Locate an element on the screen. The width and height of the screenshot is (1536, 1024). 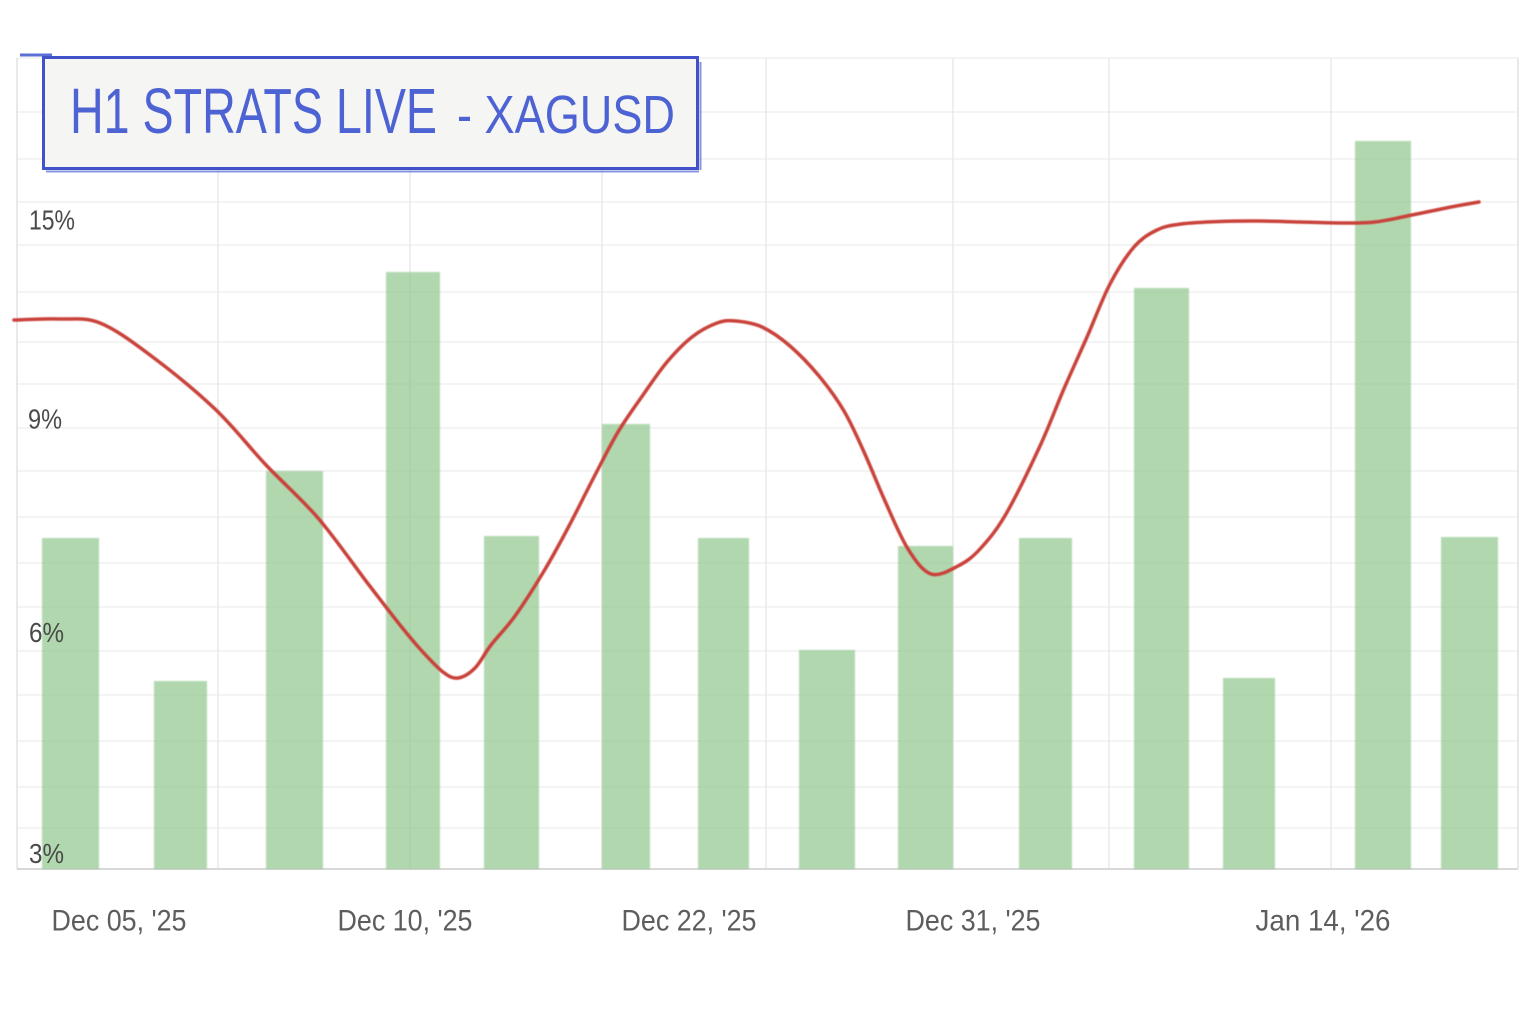
svg-text: 6% is located at coordinates (46, 632).